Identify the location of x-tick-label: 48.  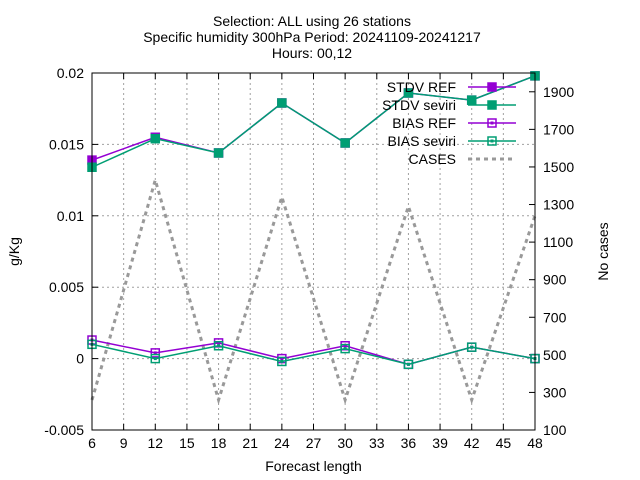
(535, 443).